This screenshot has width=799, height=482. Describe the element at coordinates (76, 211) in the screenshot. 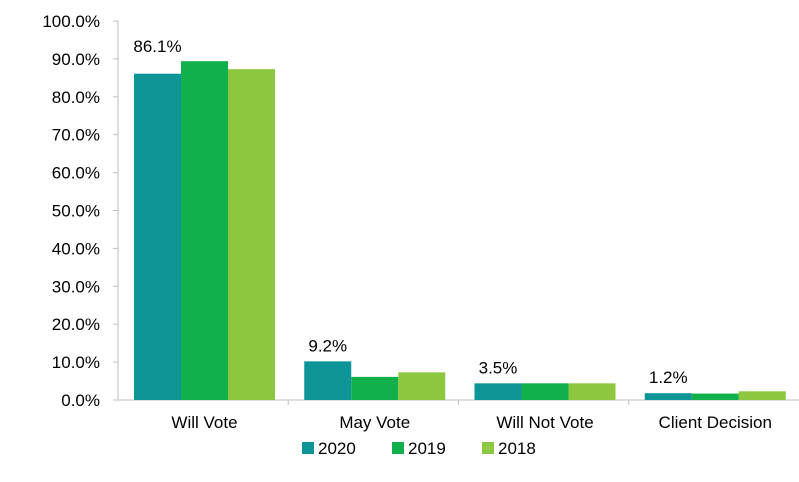

I see `y-tick-label: 50.0%` at that location.